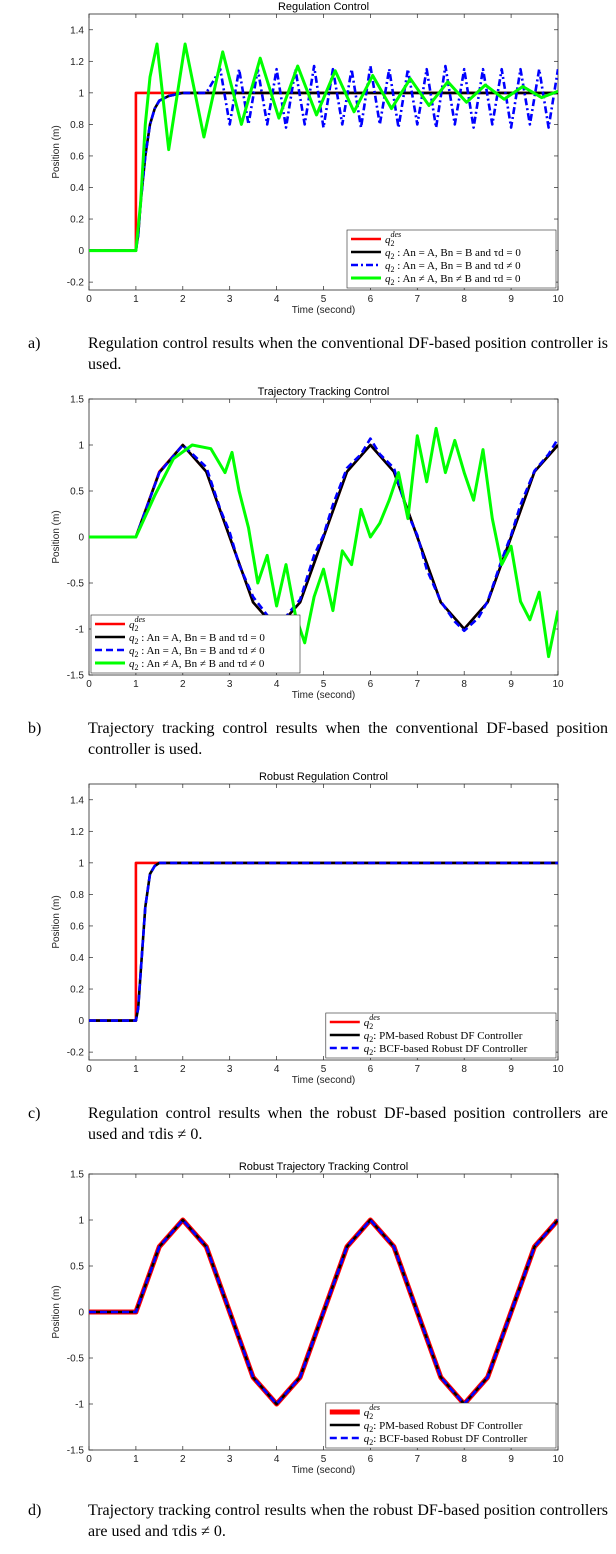 The width and height of the screenshot is (616, 1554). Describe the element at coordinates (77, 926) in the screenshot. I see `y-tick-label: 0.6` at that location.